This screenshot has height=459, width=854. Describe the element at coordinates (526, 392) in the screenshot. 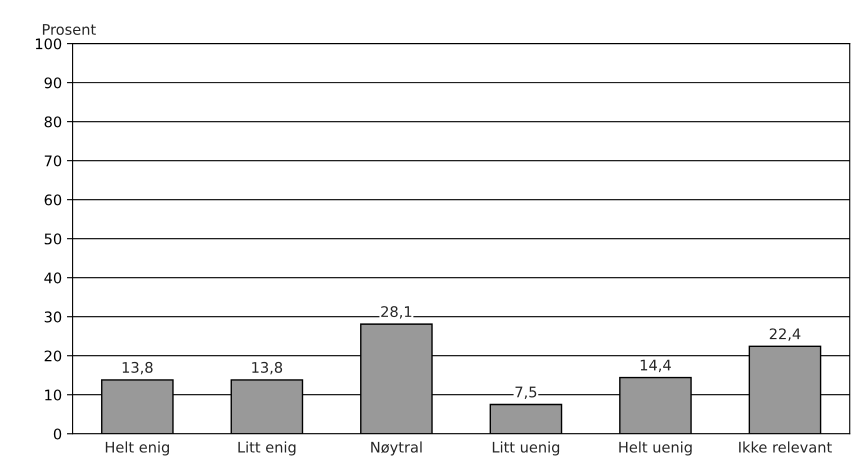

I see `data-label: 7,5` at that location.